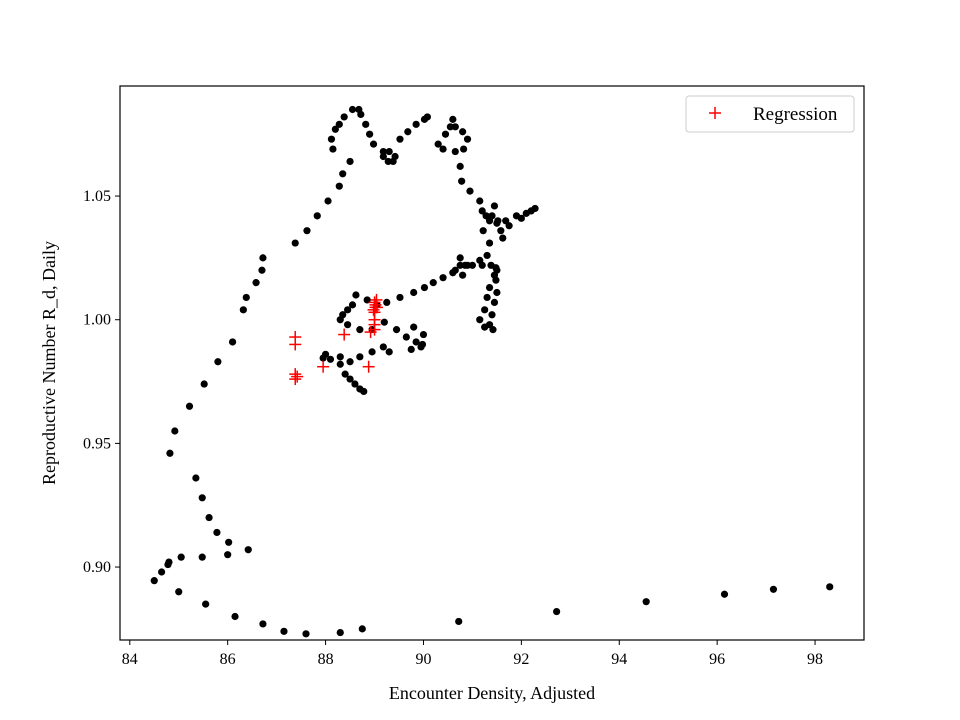 Image resolution: width=960 pixels, height=720 pixels. Describe the element at coordinates (130, 659) in the screenshot. I see `x-tick-label: 84` at that location.